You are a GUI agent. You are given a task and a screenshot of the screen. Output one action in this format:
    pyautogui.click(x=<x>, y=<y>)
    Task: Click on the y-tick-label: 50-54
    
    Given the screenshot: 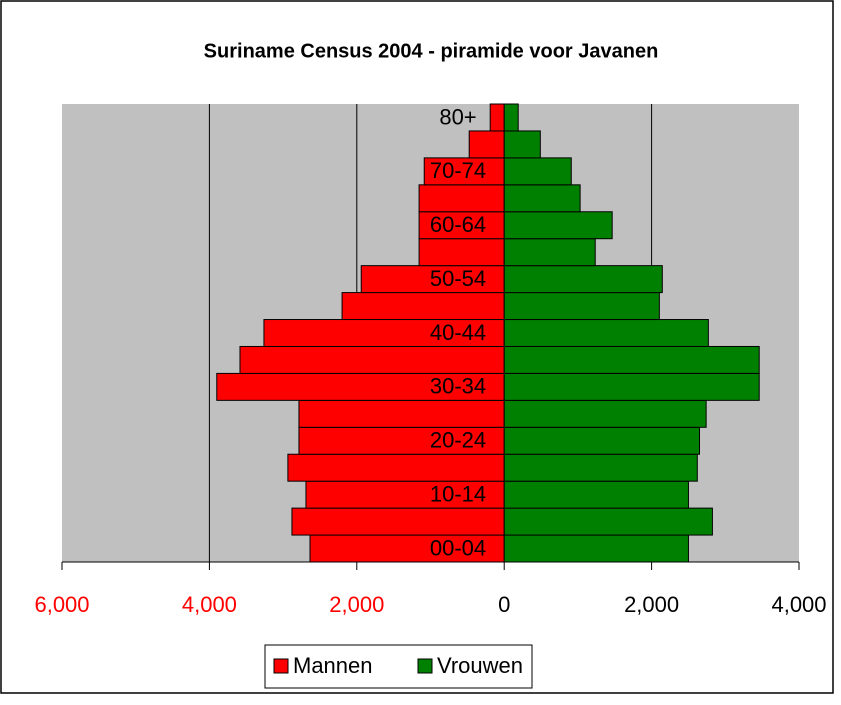 What is the action you would take?
    pyautogui.click(x=458, y=278)
    